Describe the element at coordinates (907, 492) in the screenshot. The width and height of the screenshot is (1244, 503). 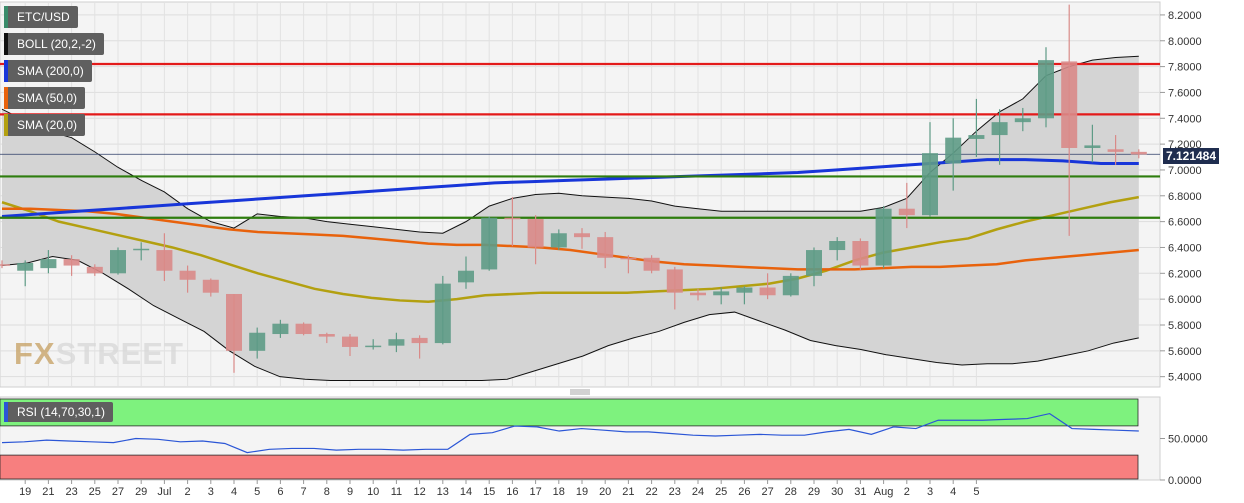
I see `x-tick-label: 2` at that location.